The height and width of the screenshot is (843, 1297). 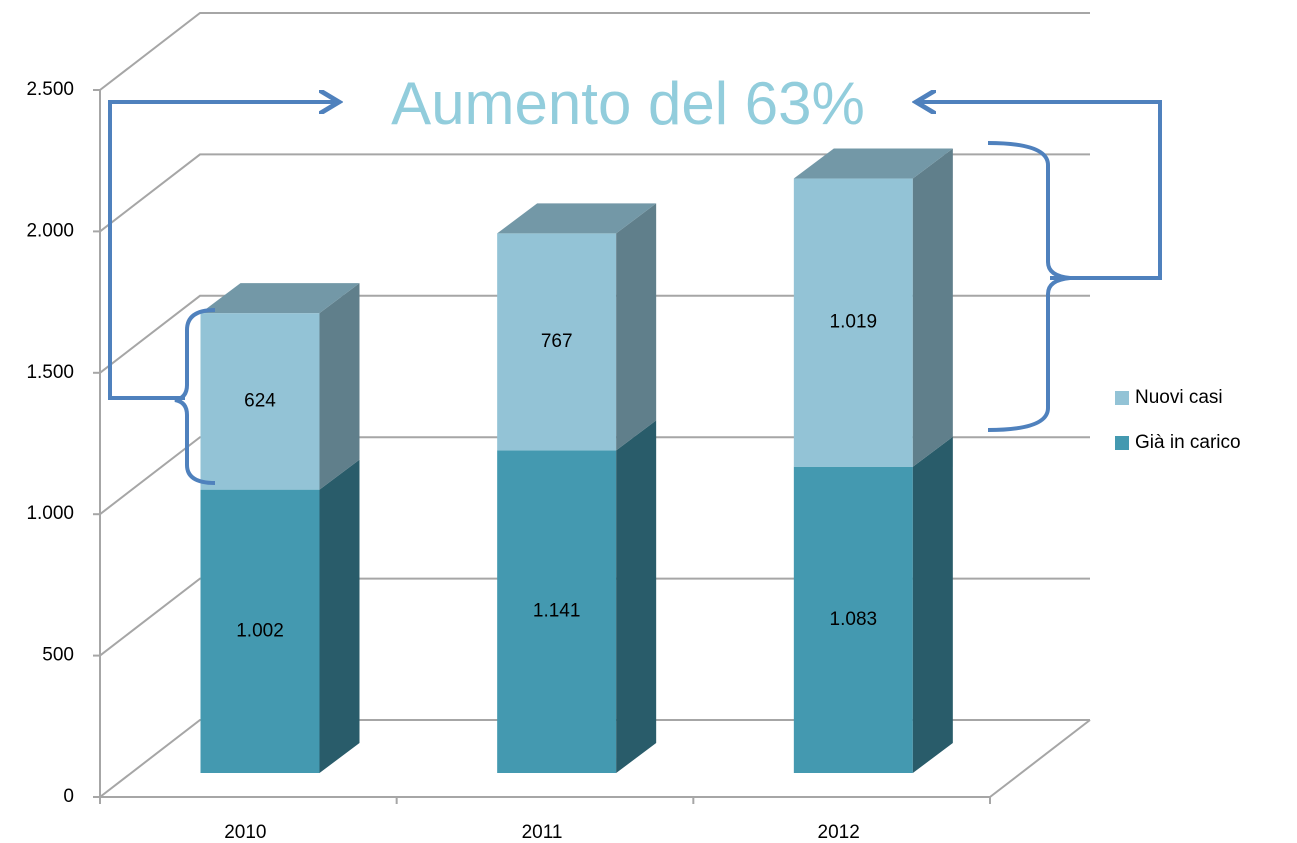 What do you see at coordinates (195, 396) in the screenshot?
I see `left-brace` at bounding box center [195, 396].